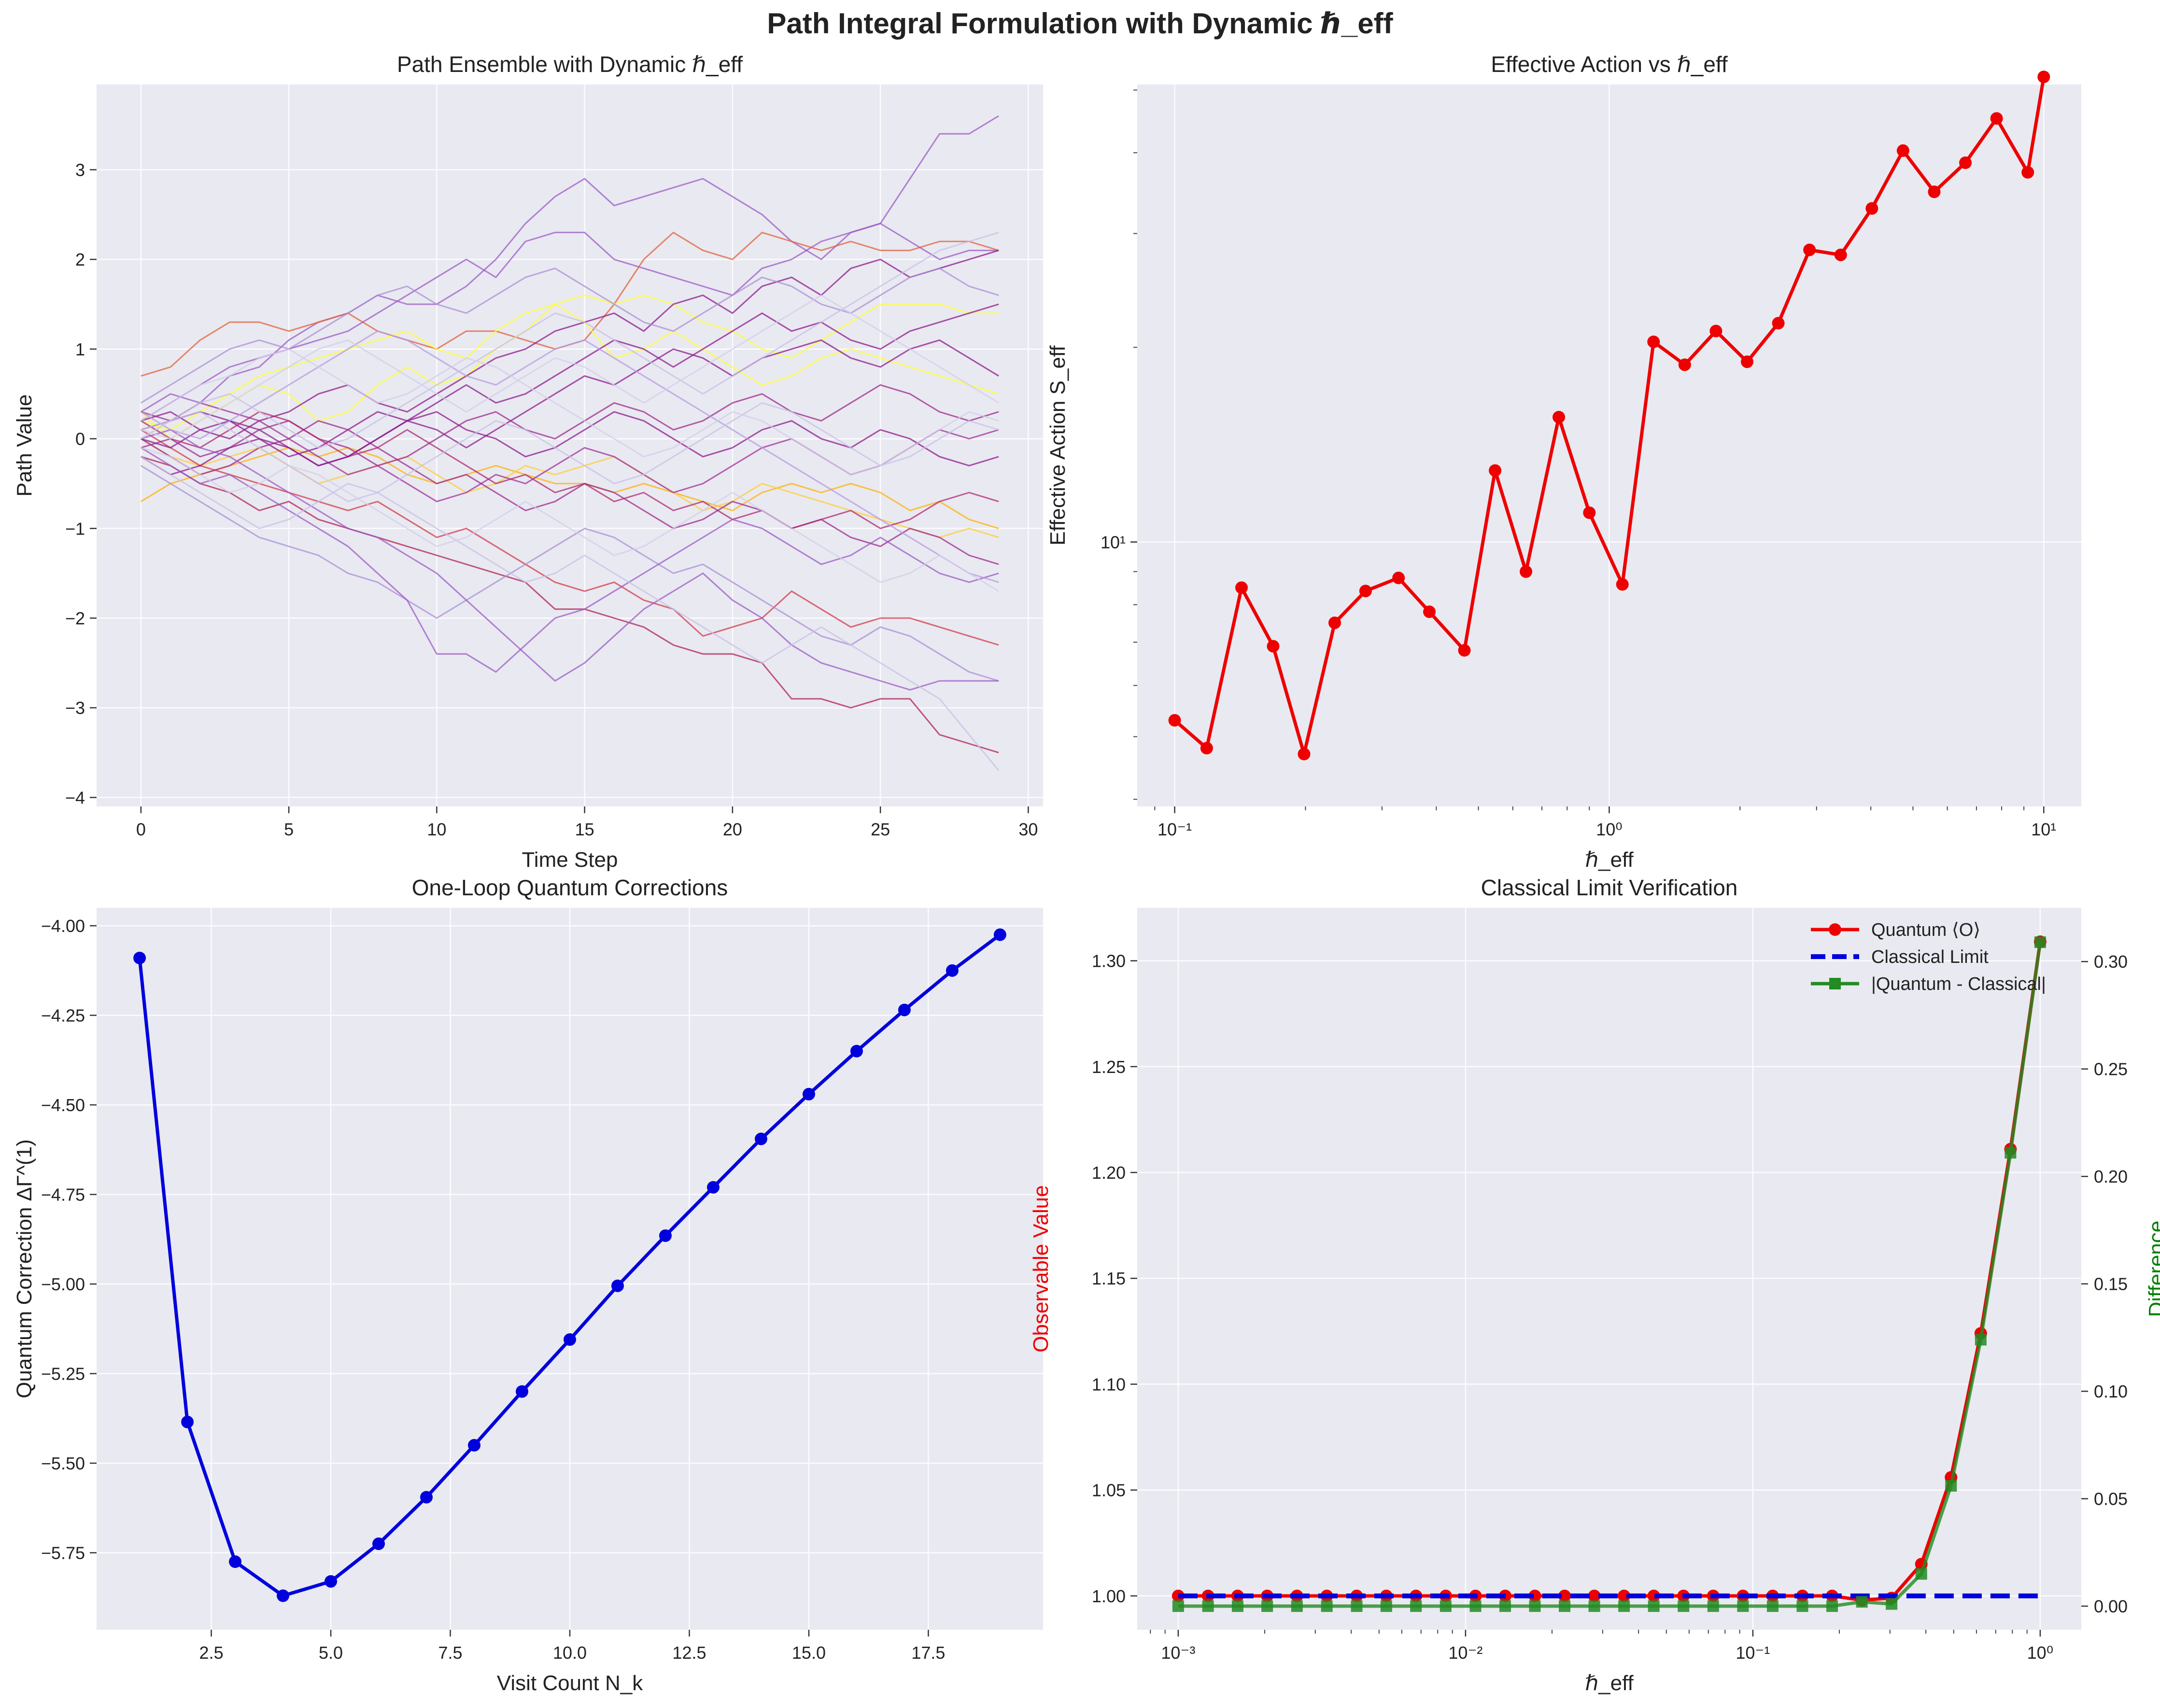  Describe the element at coordinates (584, 829) in the screenshot. I see `x-tick-label: 15` at that location.